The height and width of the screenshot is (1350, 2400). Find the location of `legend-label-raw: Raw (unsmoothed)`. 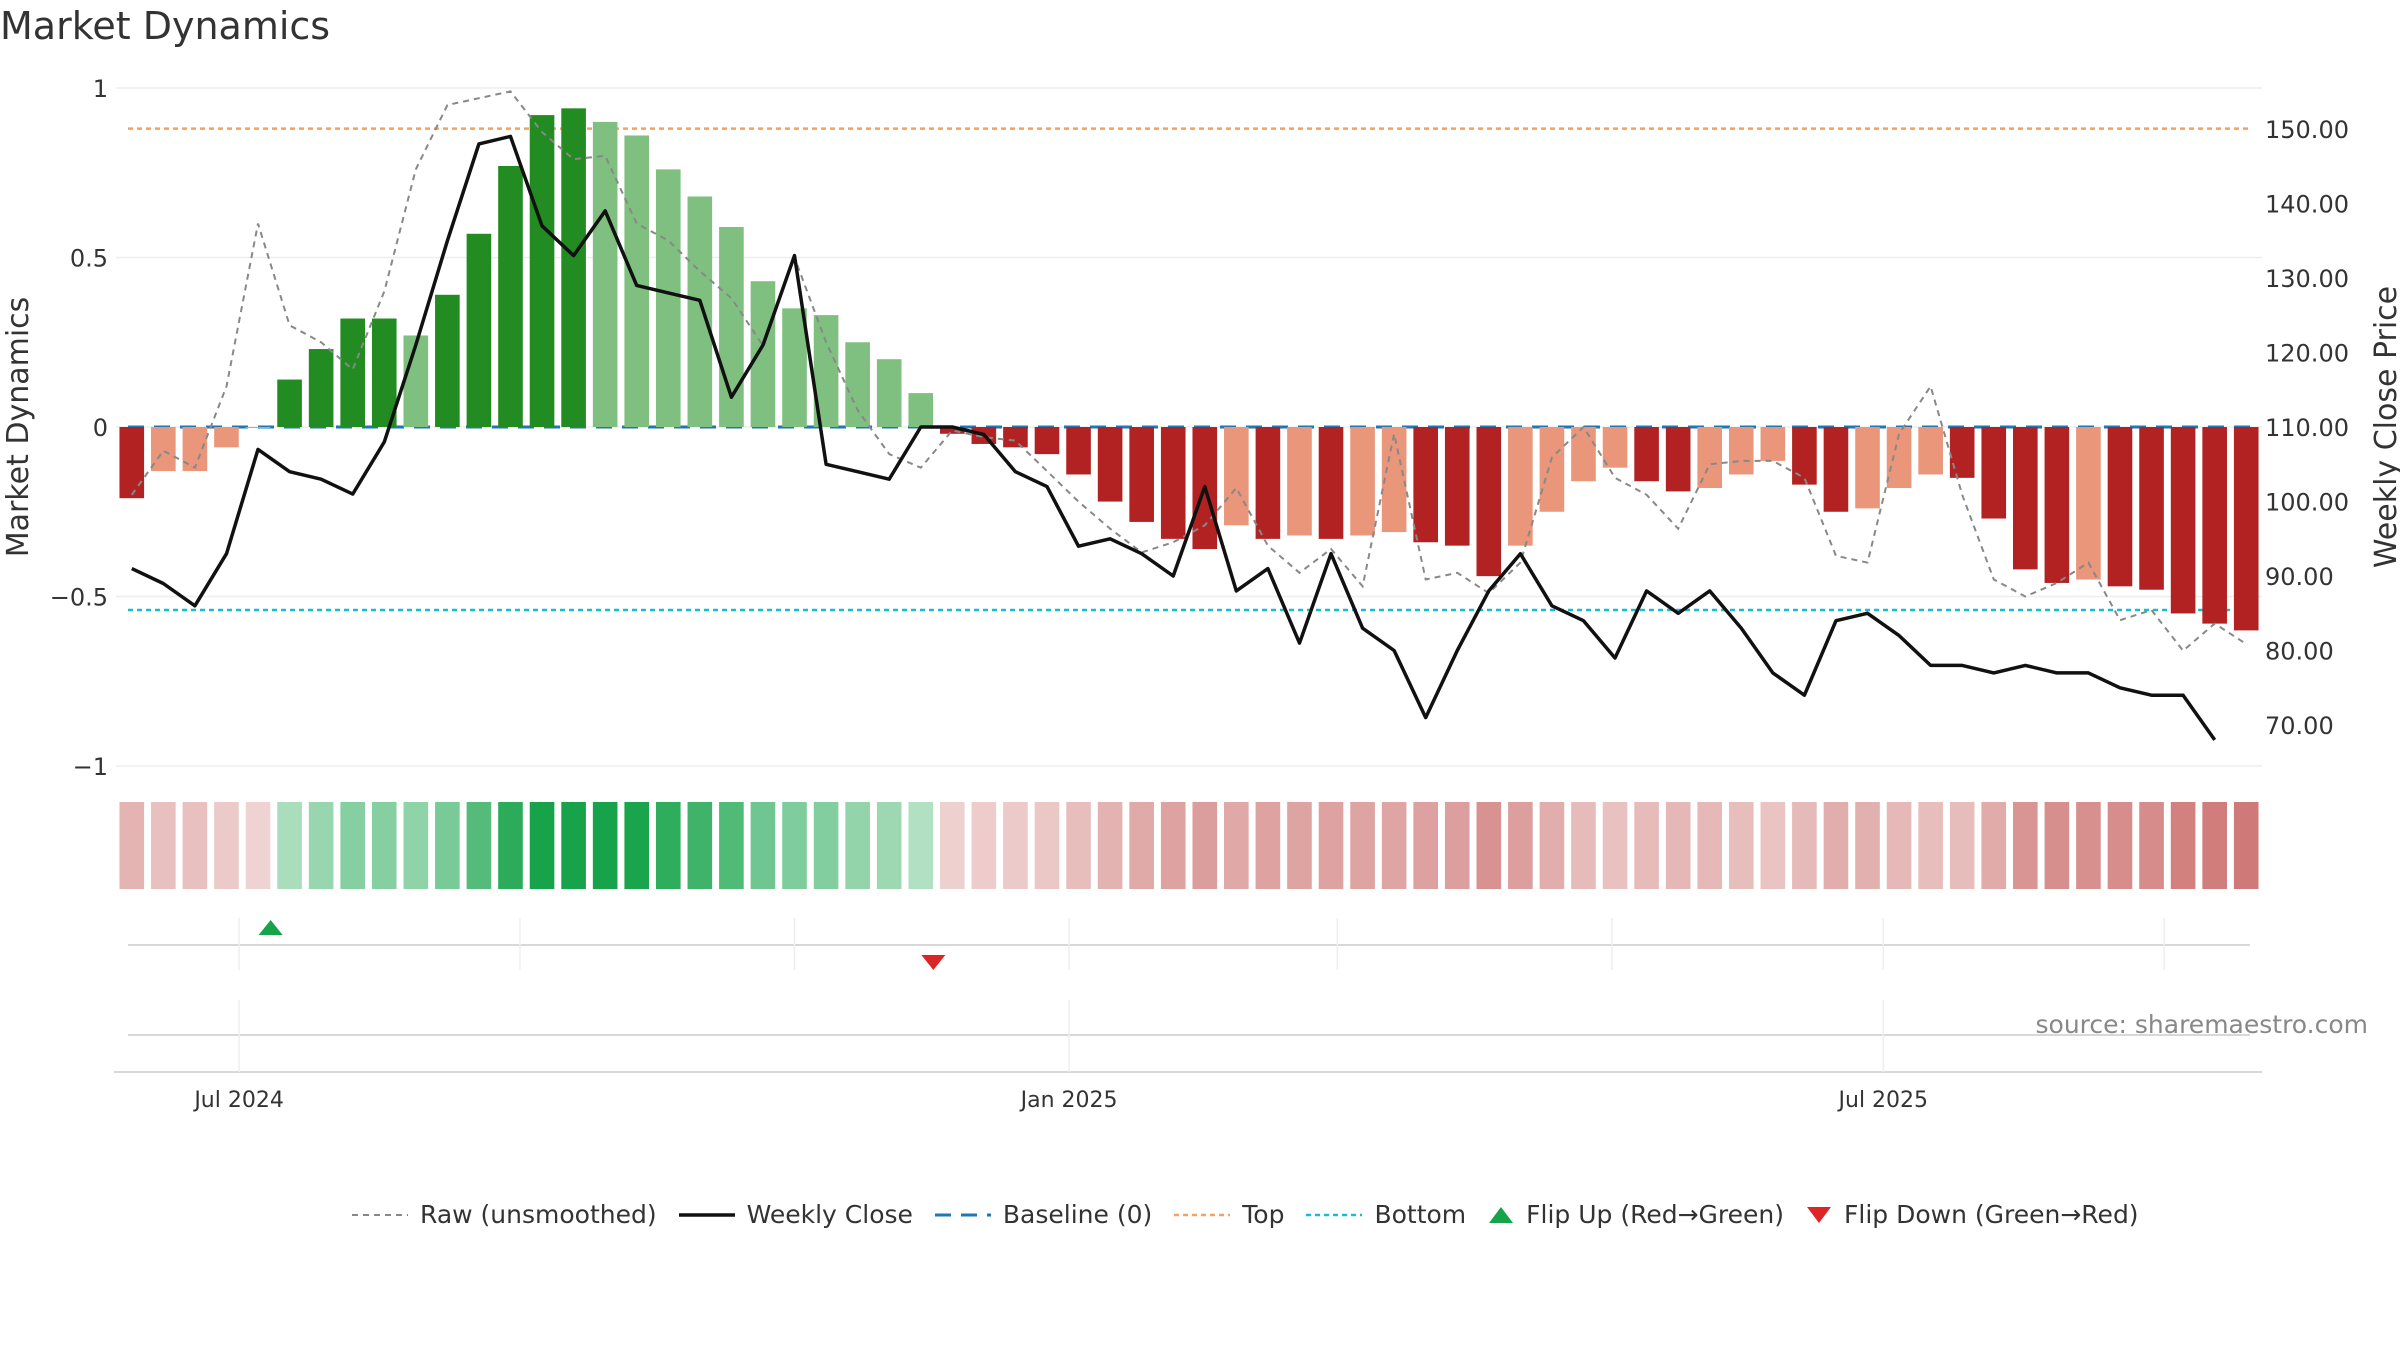

legend-label-raw: Raw (unsmoothed) is located at coordinates (538, 1214).